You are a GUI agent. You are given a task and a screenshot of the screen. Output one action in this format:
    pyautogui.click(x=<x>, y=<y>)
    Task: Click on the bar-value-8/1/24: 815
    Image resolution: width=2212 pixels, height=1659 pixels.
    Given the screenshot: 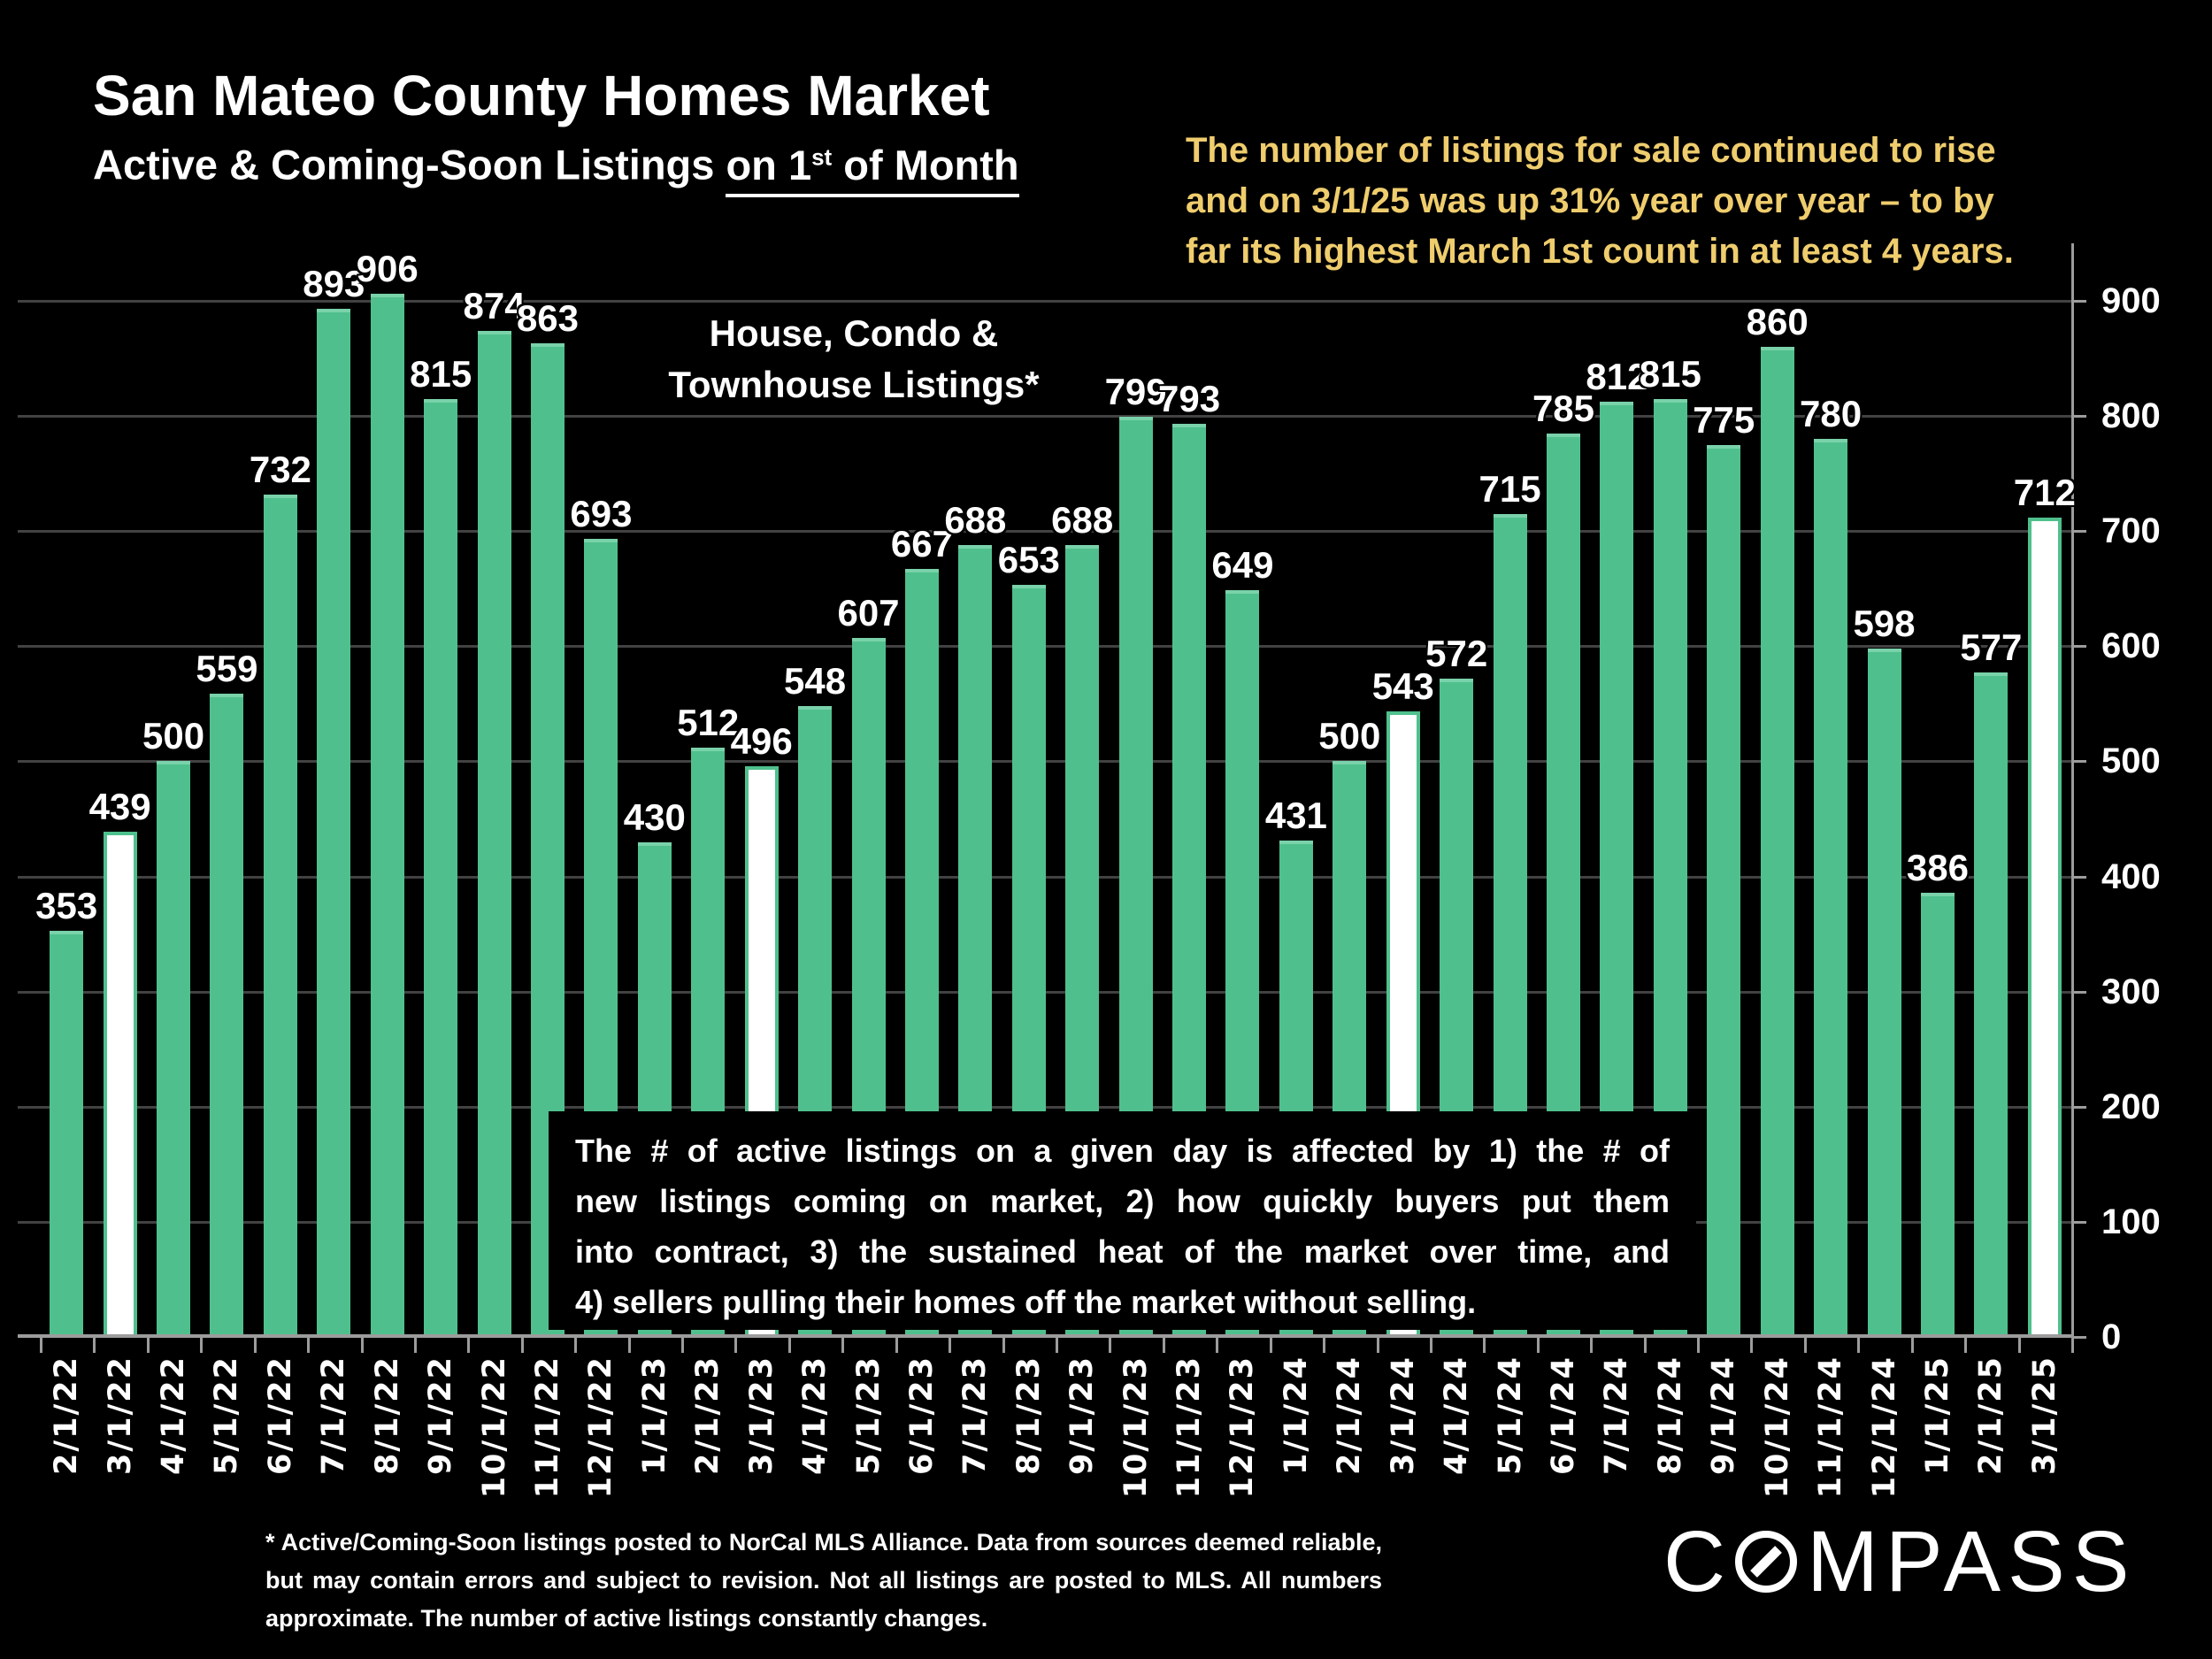 What is the action you would take?
    pyautogui.click(x=1670, y=374)
    